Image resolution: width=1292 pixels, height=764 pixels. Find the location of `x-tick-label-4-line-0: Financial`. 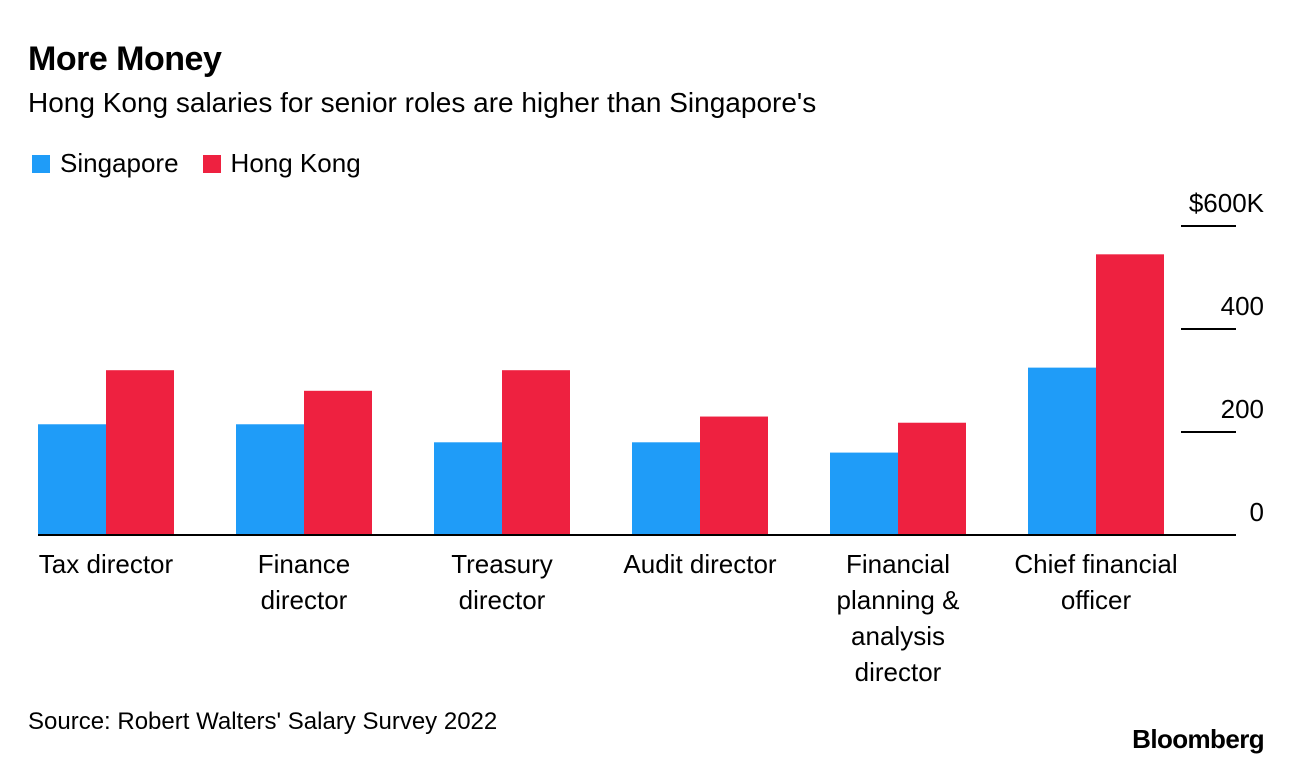

x-tick-label-4-line-0: Financial is located at coordinates (898, 564).